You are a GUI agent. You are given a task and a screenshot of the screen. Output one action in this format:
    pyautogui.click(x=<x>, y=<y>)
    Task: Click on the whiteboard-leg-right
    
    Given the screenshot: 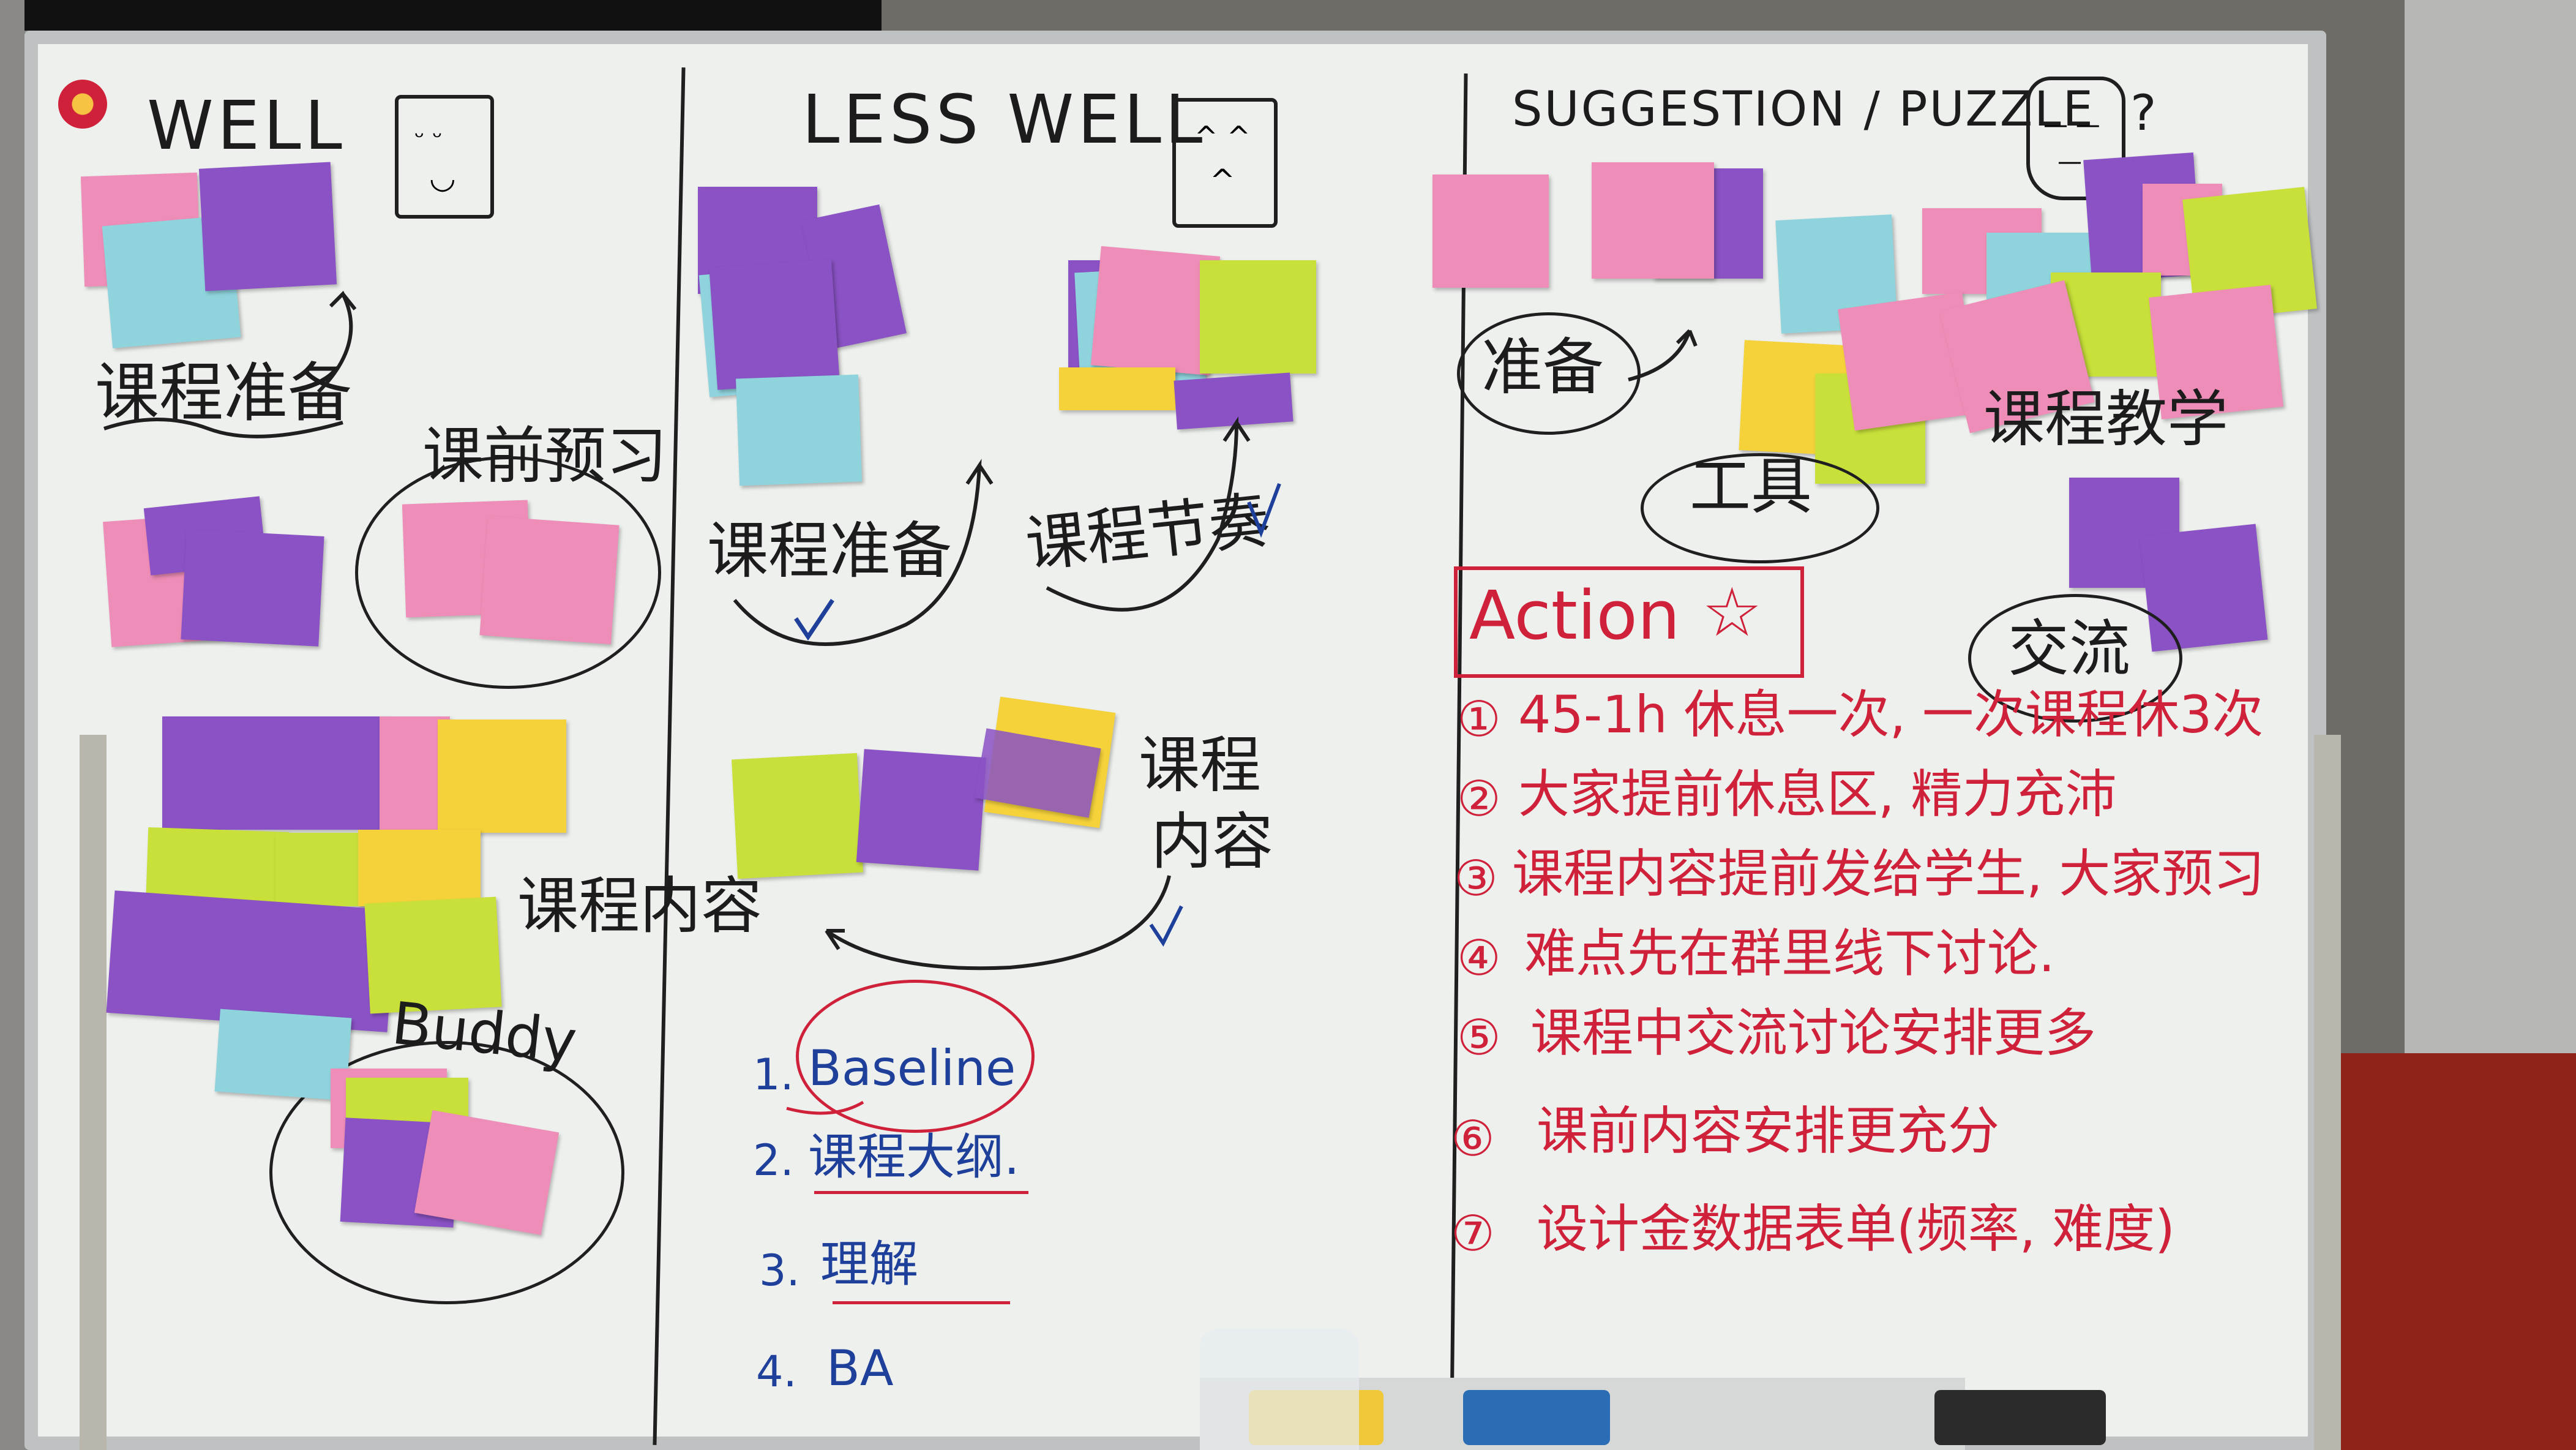 What is the action you would take?
    pyautogui.click(x=2327, y=1092)
    